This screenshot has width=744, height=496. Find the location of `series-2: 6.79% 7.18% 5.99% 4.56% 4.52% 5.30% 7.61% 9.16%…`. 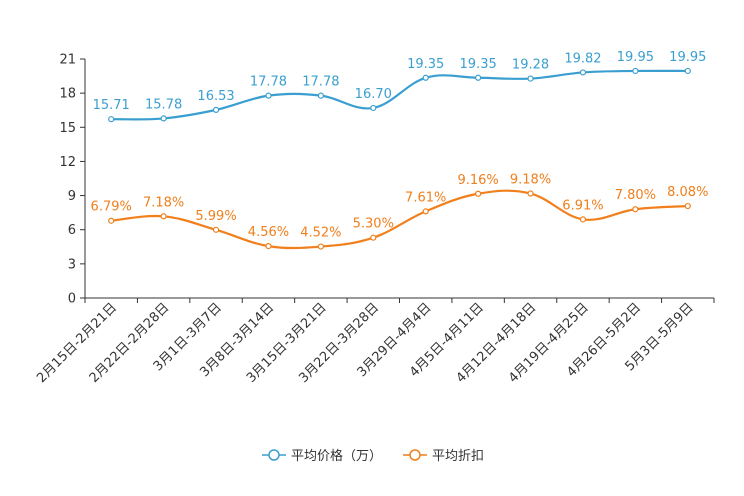

series-2: 6.79% 7.18% 5.99% 4.56% 4.52% 5.30% 7.61% 9.16%… is located at coordinates (399, 211).